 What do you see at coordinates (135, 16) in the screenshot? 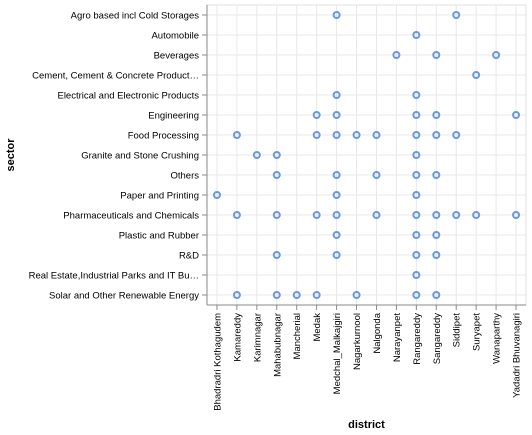
I see `y-tick-label: Agro based incl Cold Storages` at bounding box center [135, 16].